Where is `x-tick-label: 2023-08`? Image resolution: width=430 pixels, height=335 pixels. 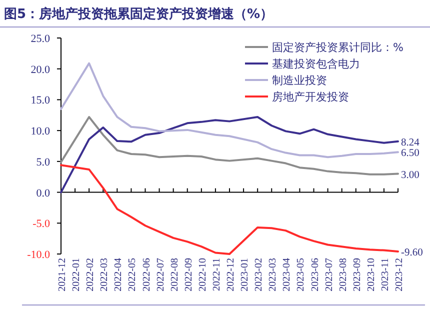 x-tick-label: 2023-08 is located at coordinates (343, 275).